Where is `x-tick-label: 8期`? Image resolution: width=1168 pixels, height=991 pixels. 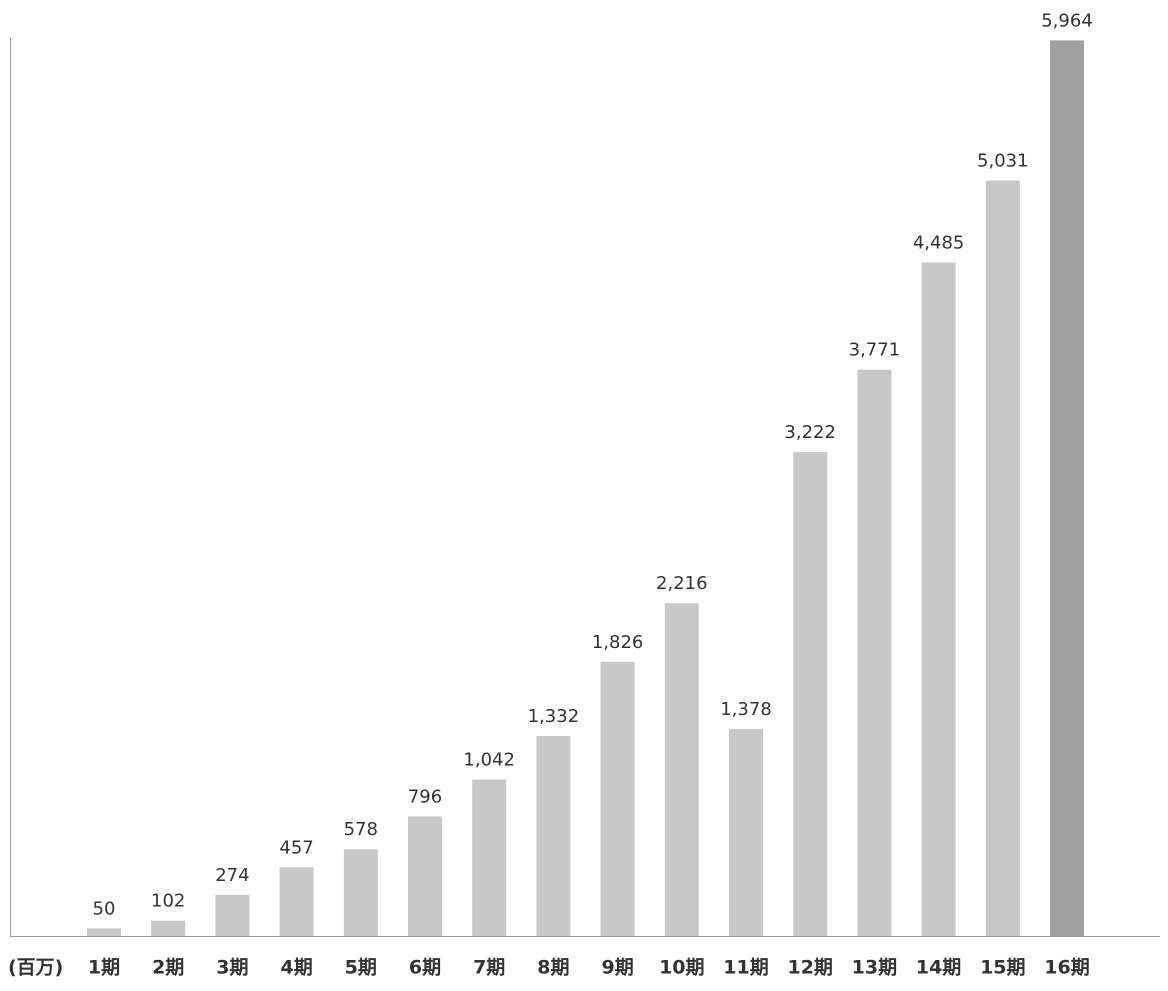 x-tick-label: 8期 is located at coordinates (553, 968).